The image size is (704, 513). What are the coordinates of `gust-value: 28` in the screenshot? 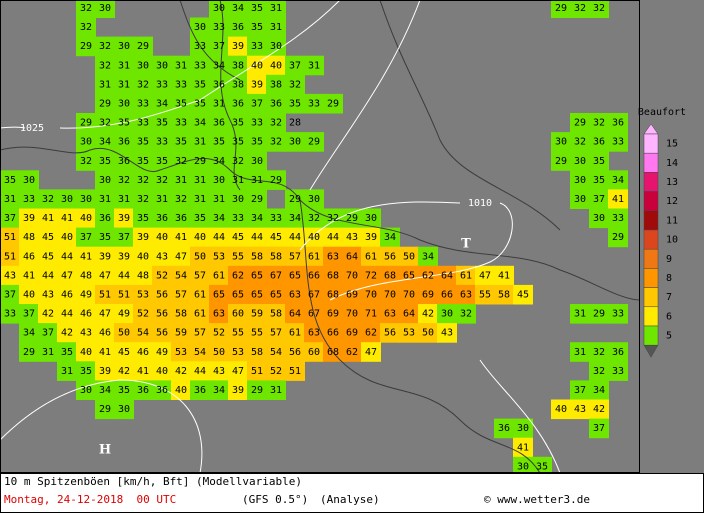 It's located at (295, 123).